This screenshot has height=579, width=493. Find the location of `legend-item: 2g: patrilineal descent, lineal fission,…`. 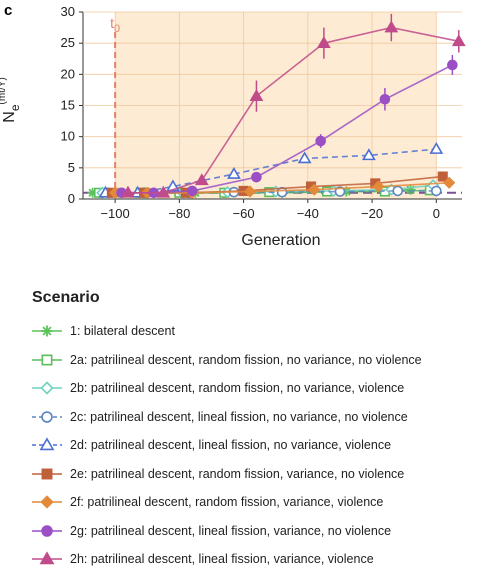

legend-item: 2g: patrilineal descent, lineal fission,… is located at coordinates (257, 531).